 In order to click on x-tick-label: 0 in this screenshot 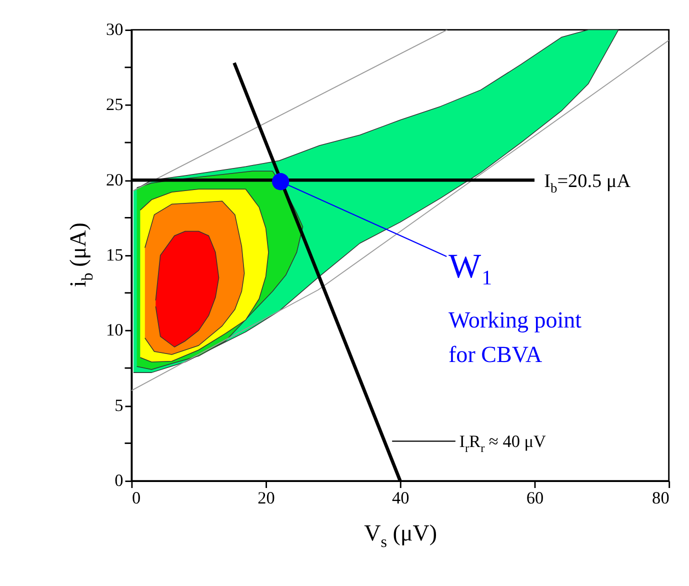, I will do `click(136, 498)`.